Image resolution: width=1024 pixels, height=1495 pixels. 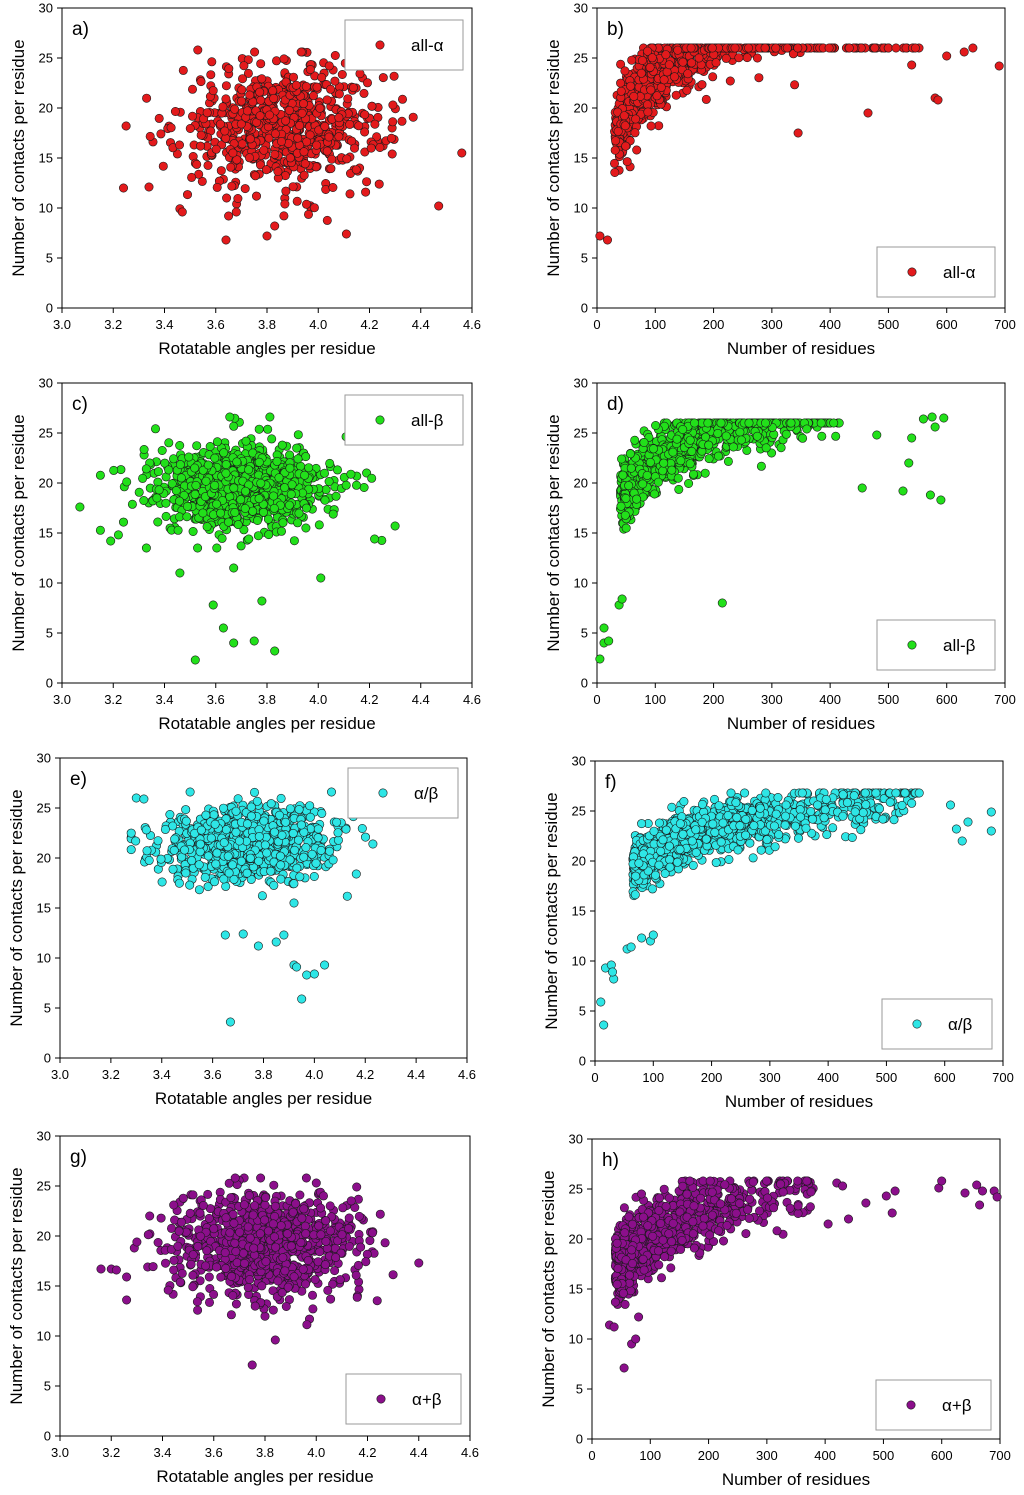 I want to click on x-tick-label: 300, so click(x=772, y=699).